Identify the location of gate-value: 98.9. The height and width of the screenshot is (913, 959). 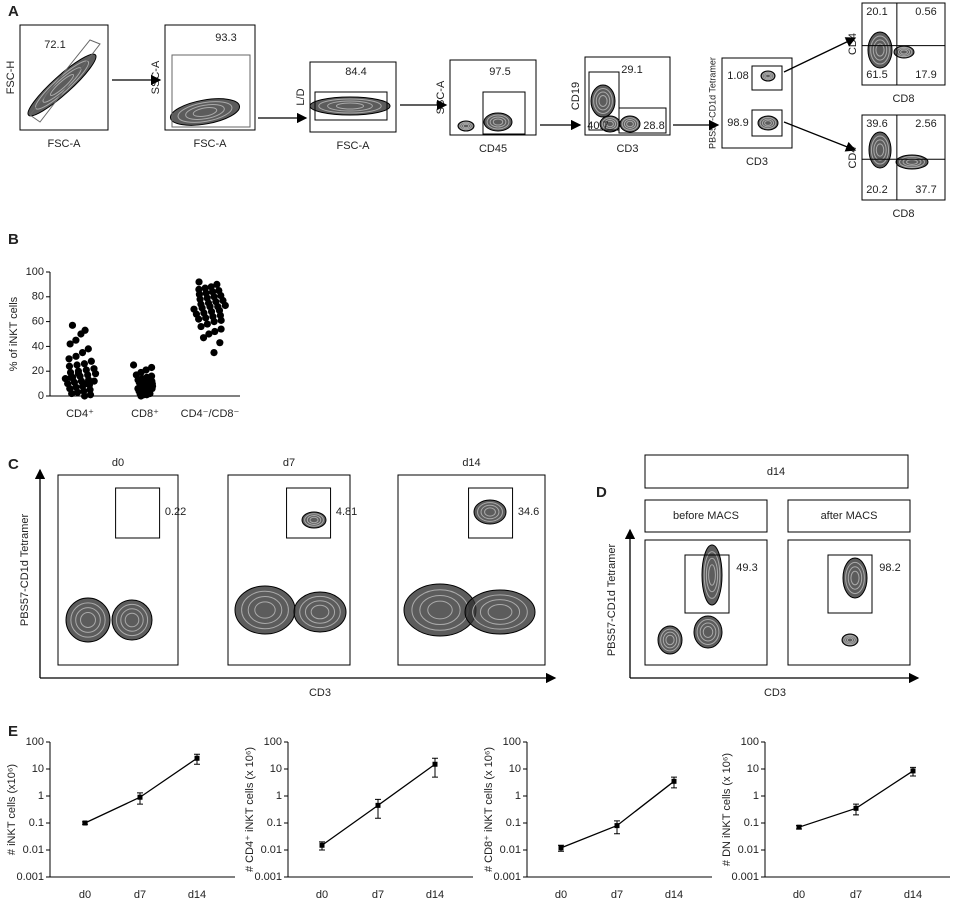
(737, 123).